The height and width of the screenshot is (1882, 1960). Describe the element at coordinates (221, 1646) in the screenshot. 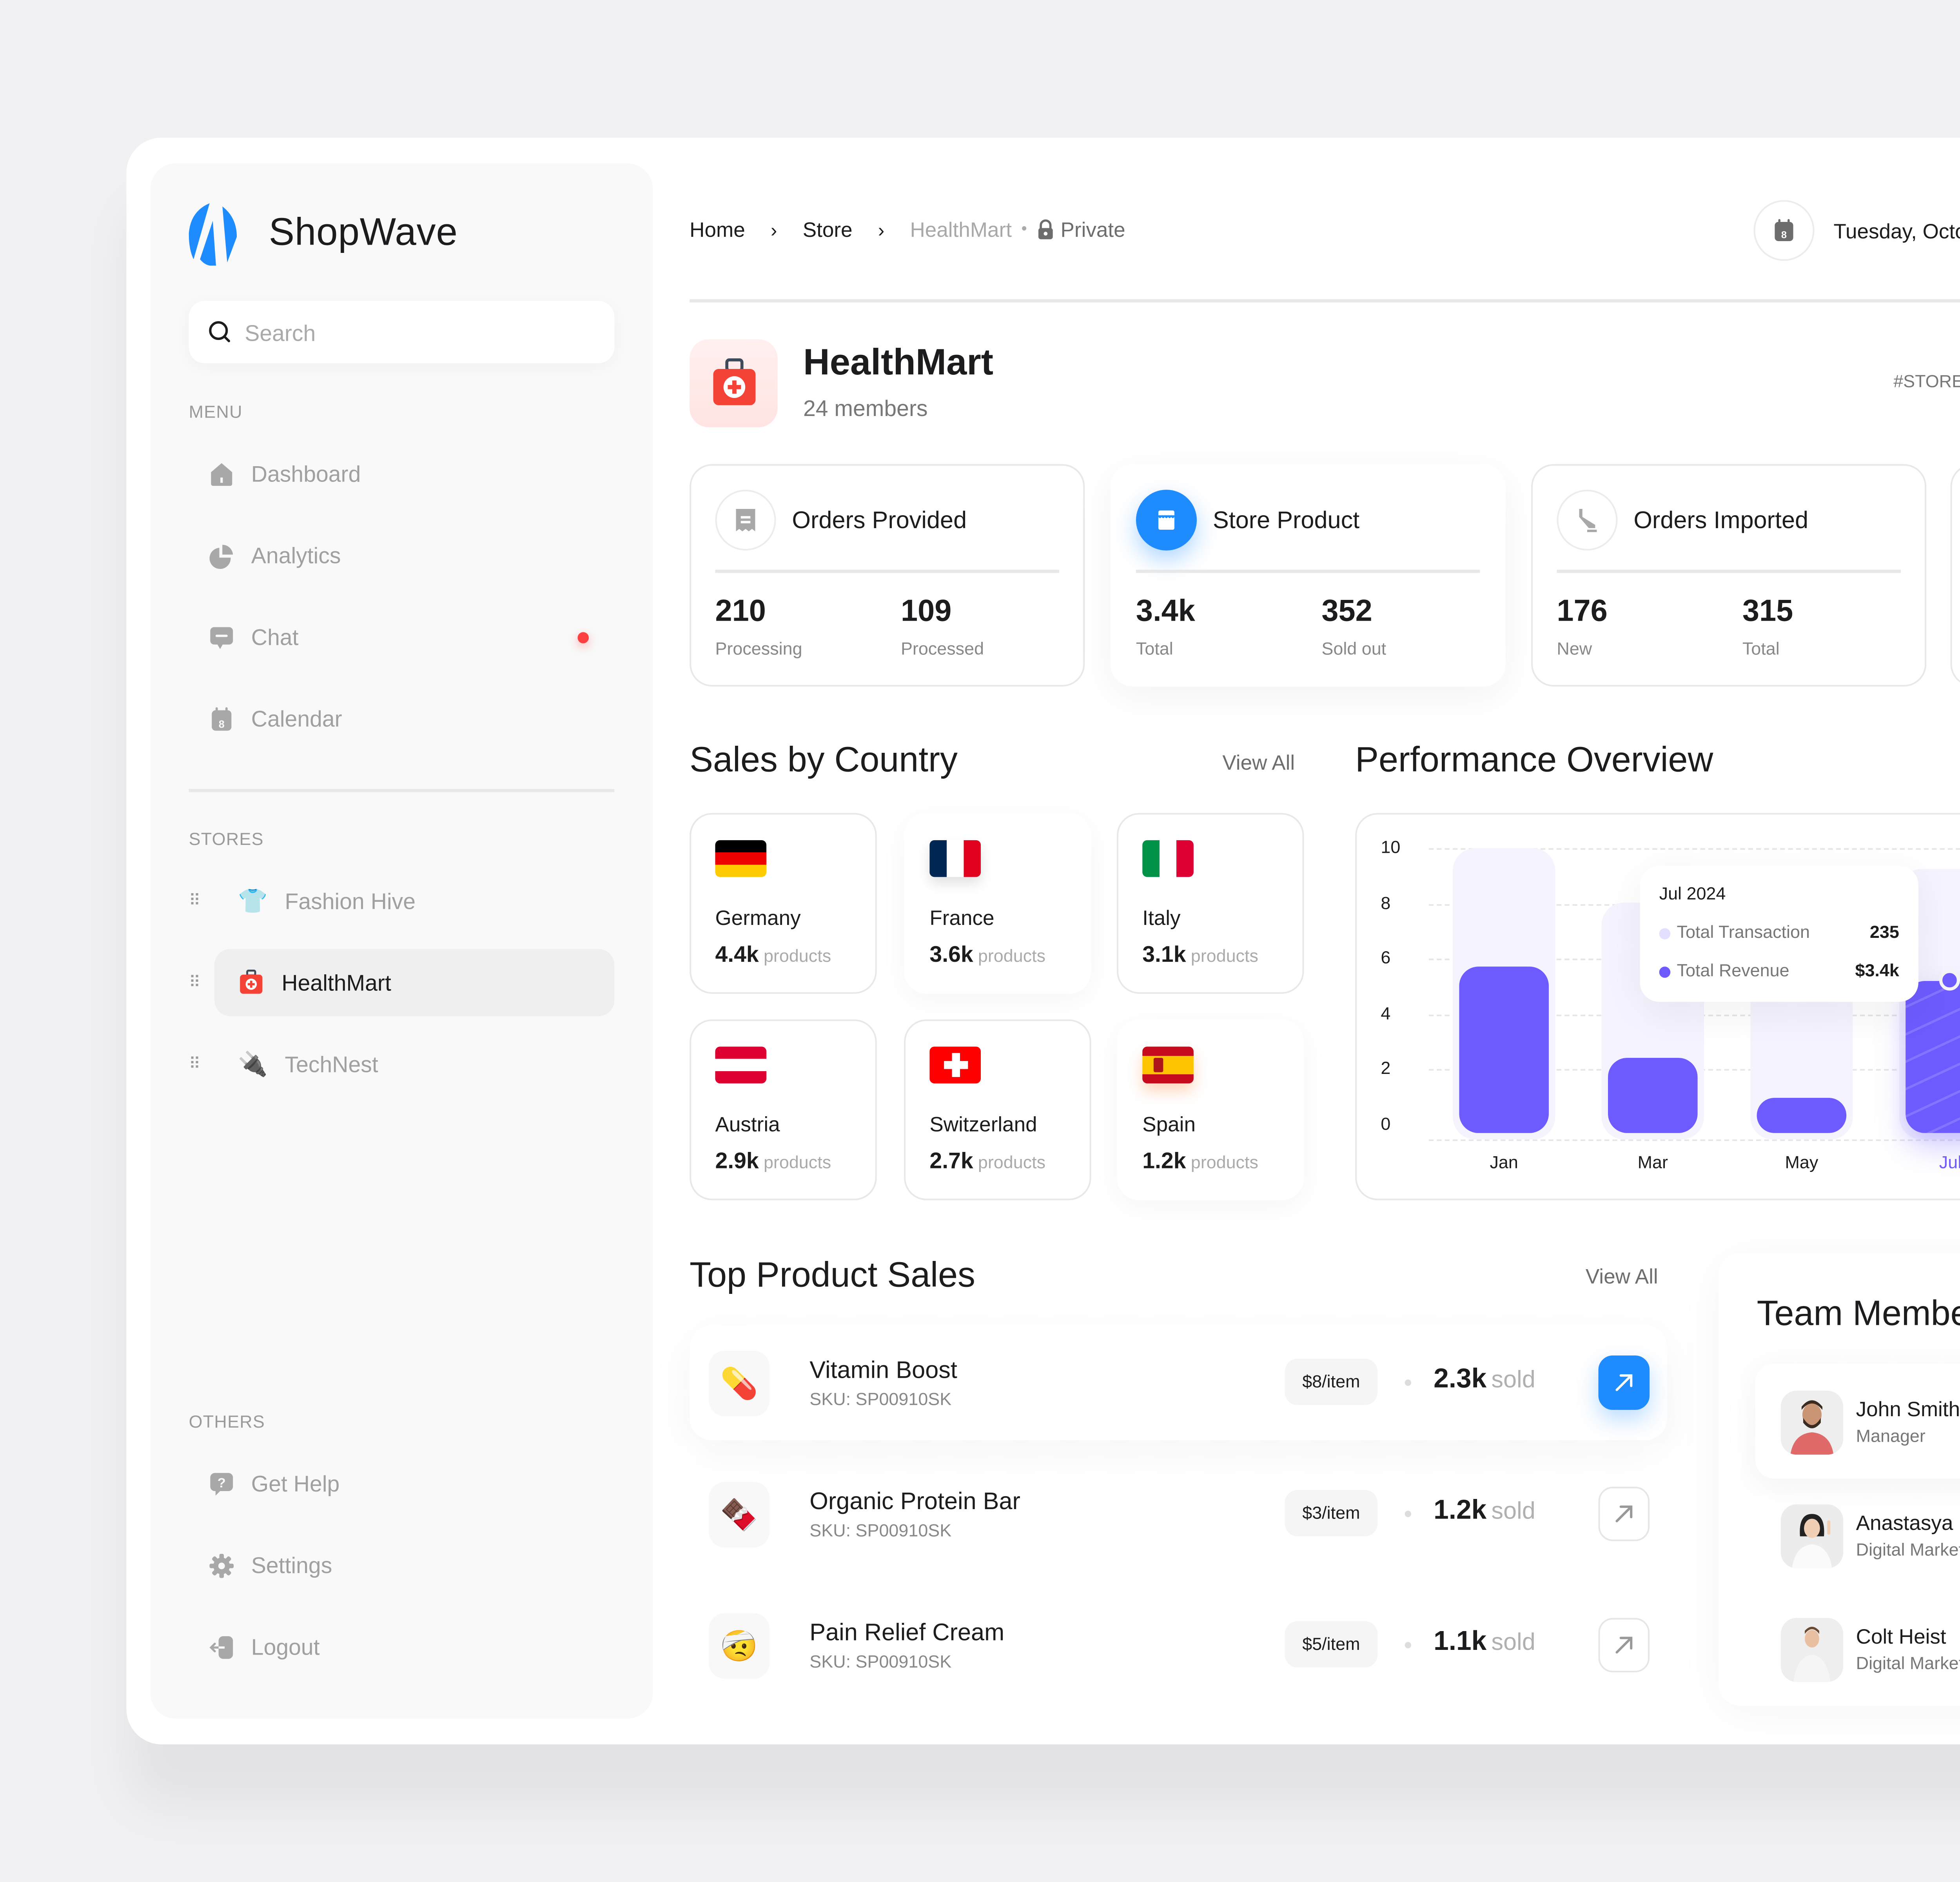

I see `logout-icon` at that location.